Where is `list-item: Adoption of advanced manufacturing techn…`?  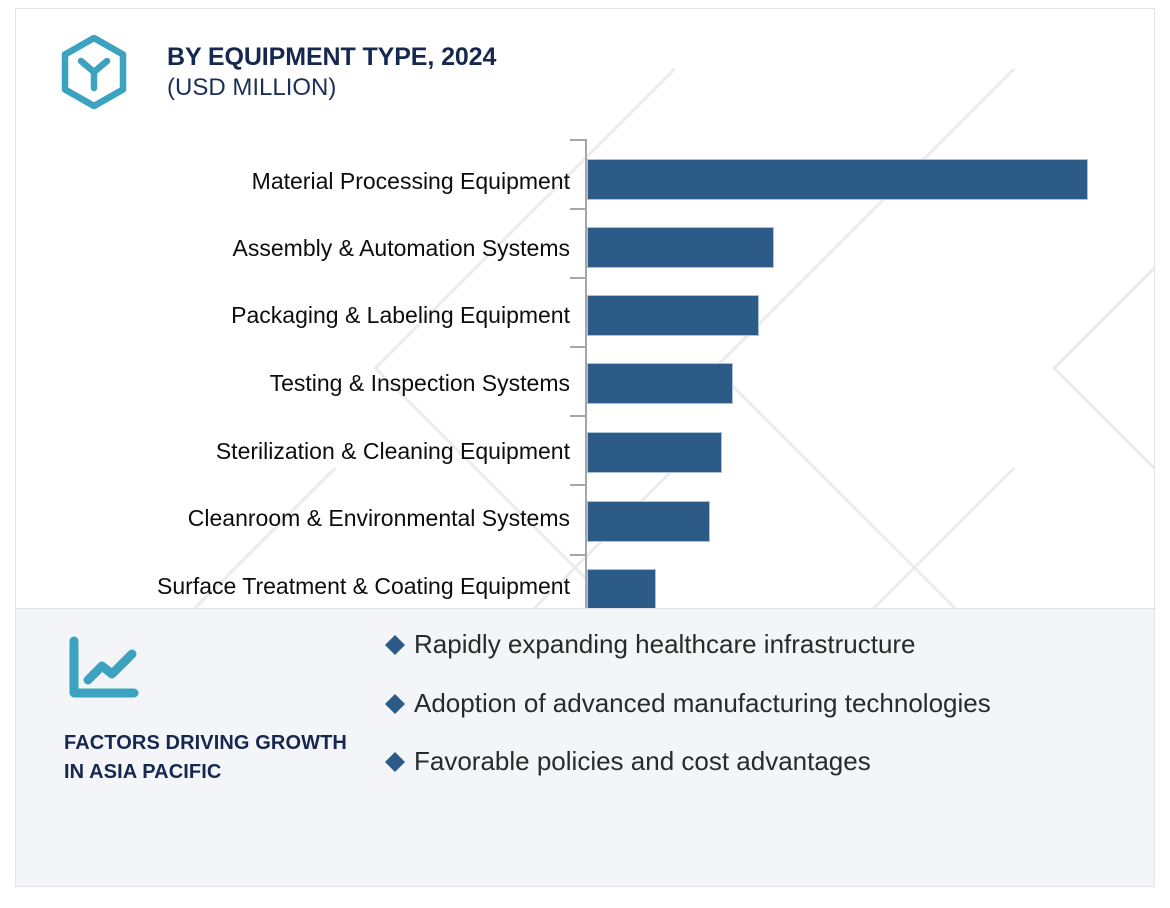
list-item: Adoption of advanced manufacturing techn… is located at coordinates (755, 703).